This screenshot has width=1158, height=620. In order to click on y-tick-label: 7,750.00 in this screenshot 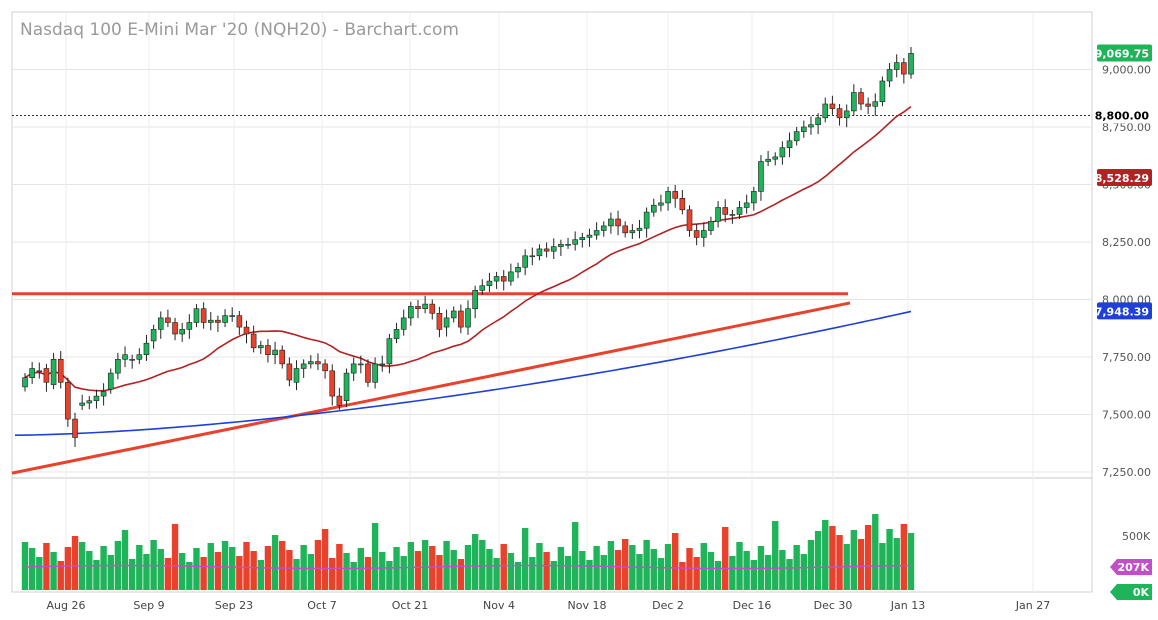, I will do `click(1126, 357)`.